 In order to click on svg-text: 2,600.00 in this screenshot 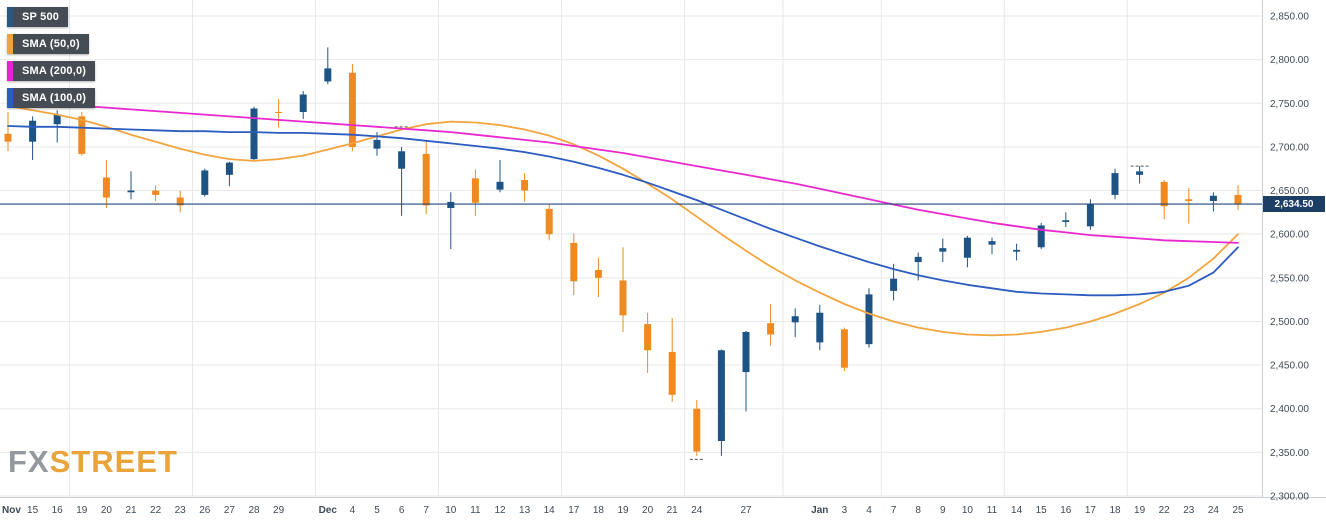, I will do `click(1289, 235)`.